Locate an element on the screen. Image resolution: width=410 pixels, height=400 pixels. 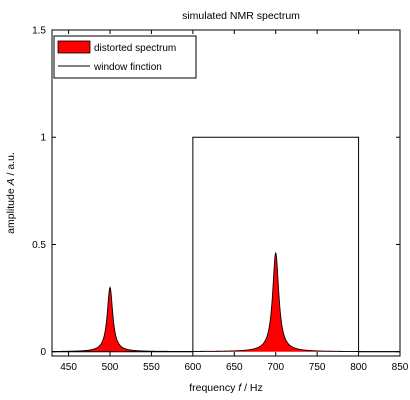
legend: distorted spectrum window finction is located at coordinates (125, 57).